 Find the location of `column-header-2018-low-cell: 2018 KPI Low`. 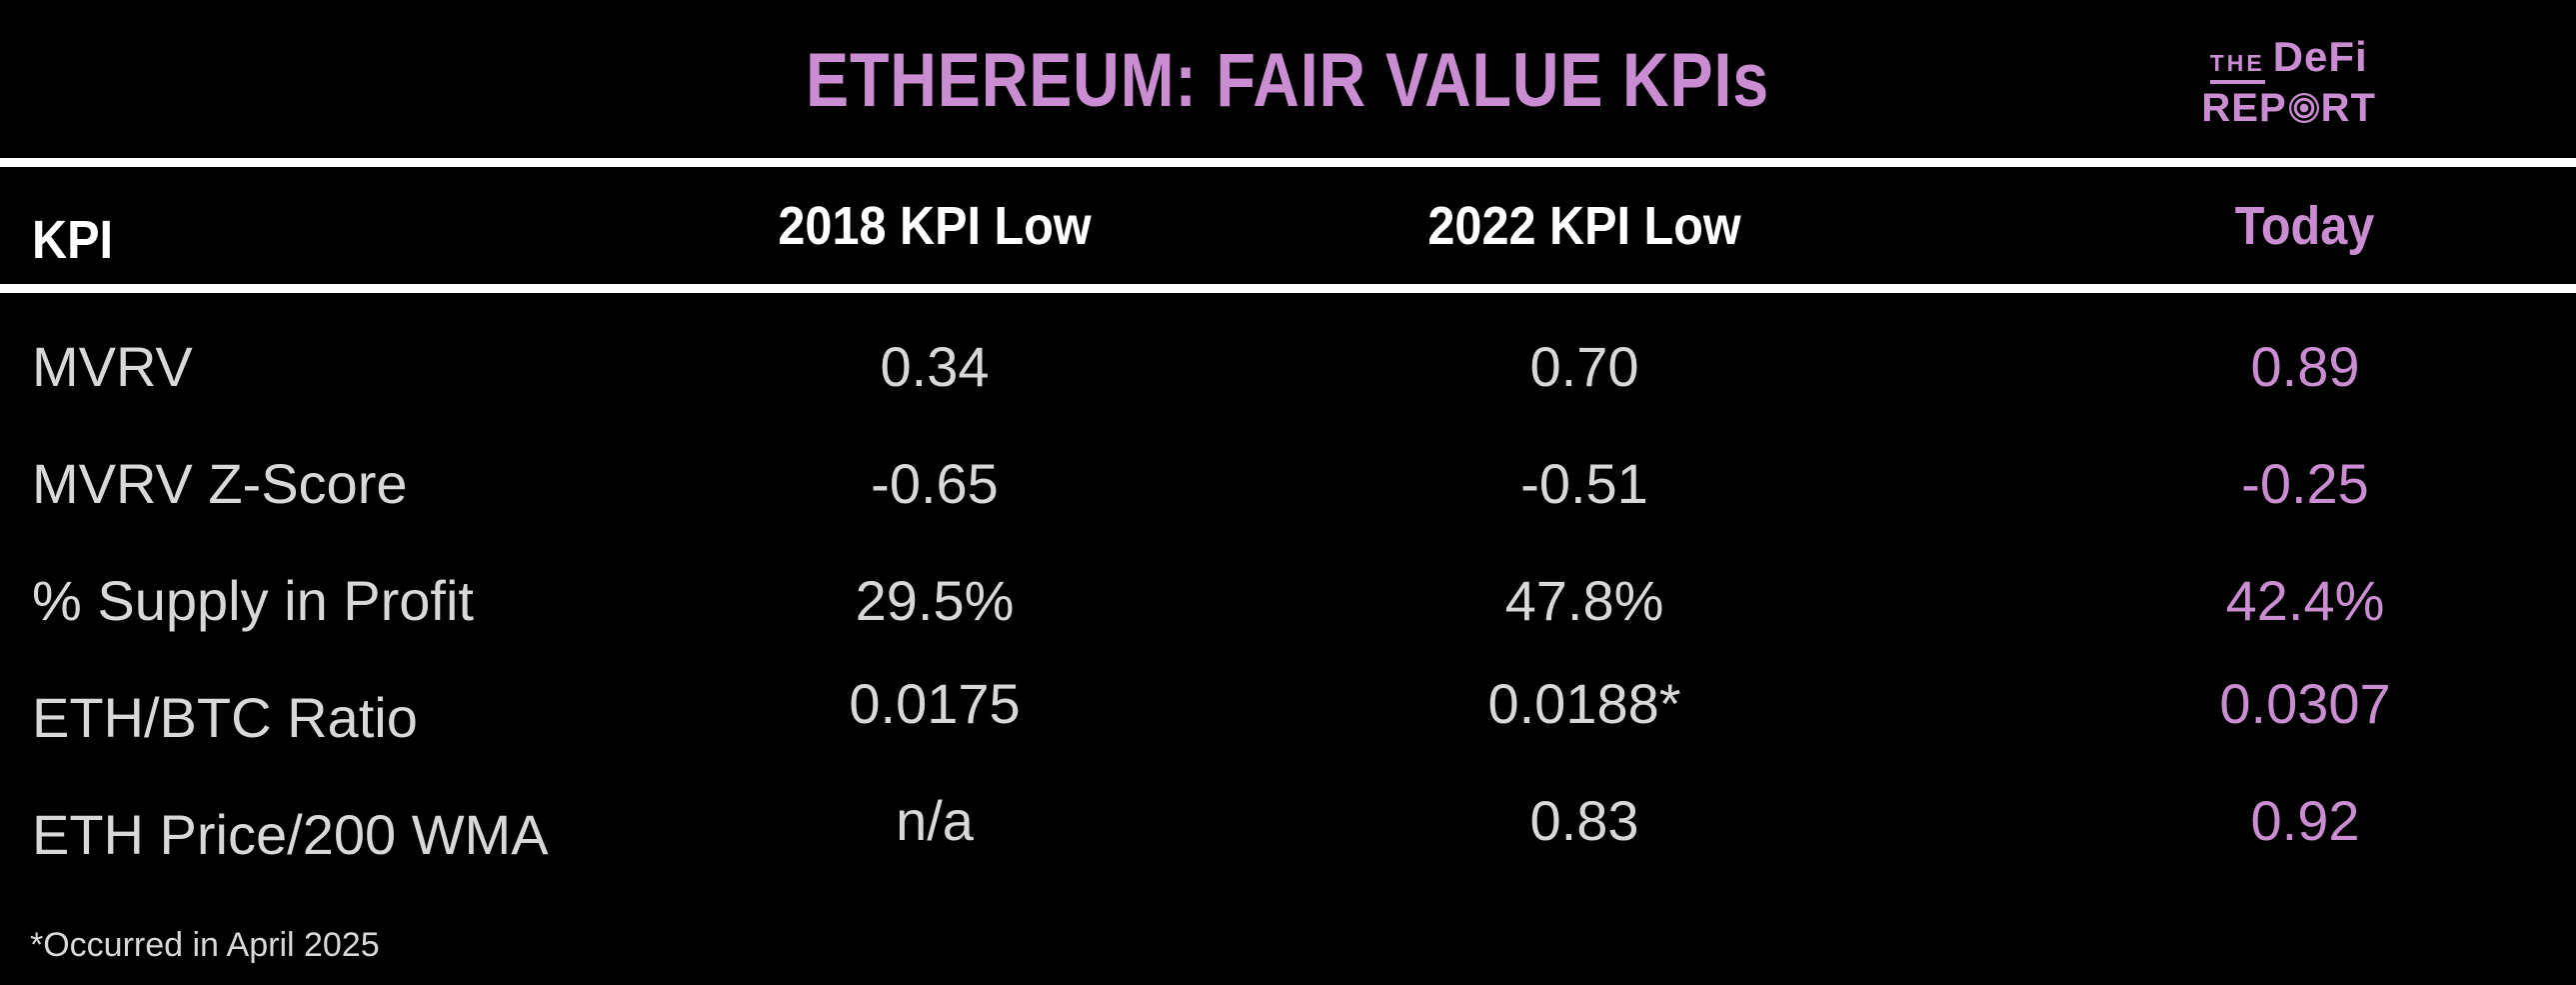

column-header-2018-low-cell: 2018 KPI Low is located at coordinates (935, 226).